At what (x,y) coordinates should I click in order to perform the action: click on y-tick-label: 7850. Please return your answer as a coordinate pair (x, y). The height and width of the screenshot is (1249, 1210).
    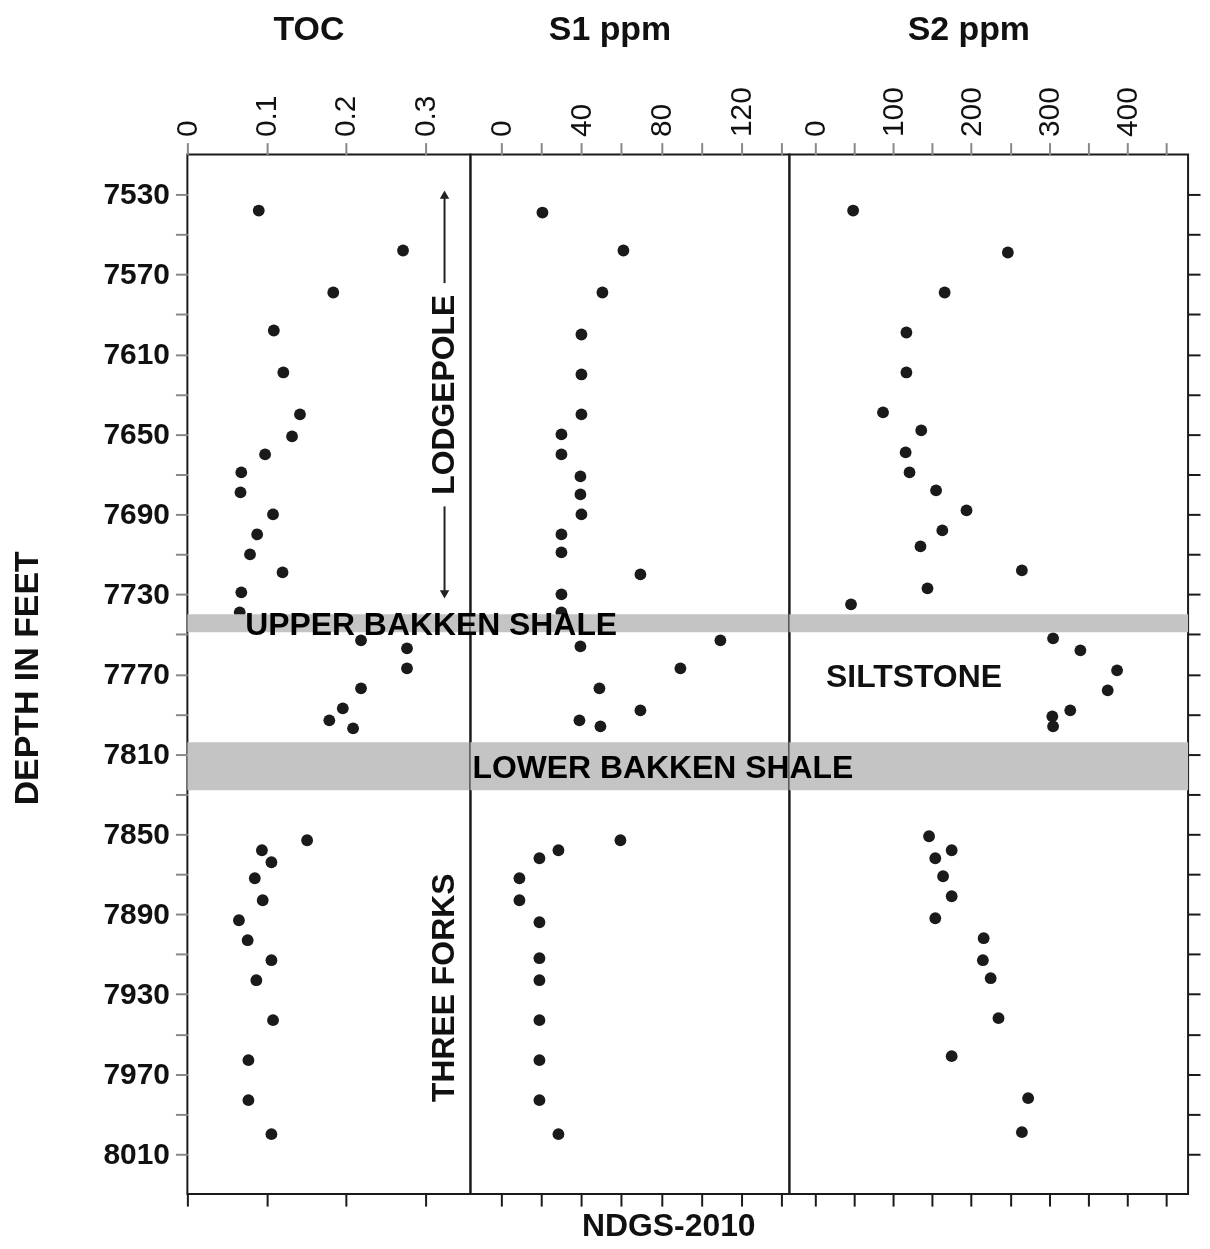
    Looking at the image, I should click on (136, 833).